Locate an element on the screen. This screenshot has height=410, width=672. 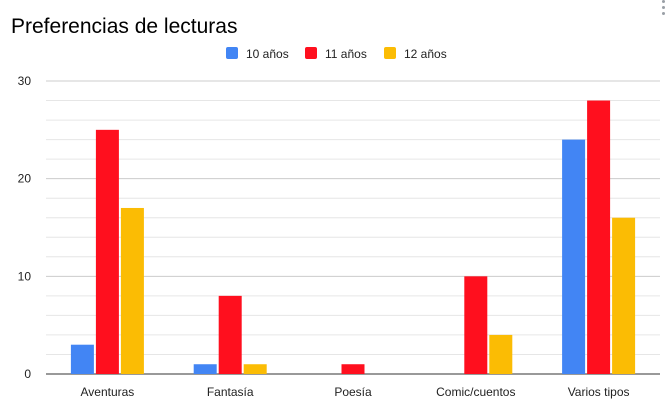
chart-legend: 10 años 11 años 12 años is located at coordinates (336, 54).